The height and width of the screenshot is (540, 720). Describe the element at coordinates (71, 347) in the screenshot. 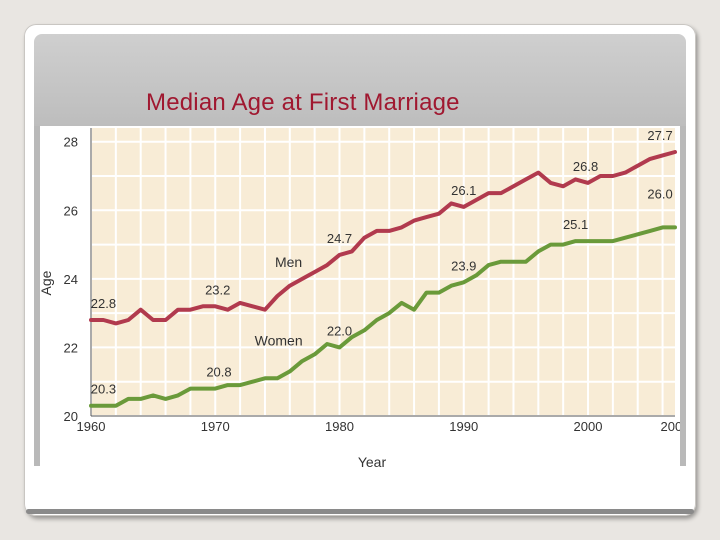

I see `y-tick-label: 22` at that location.